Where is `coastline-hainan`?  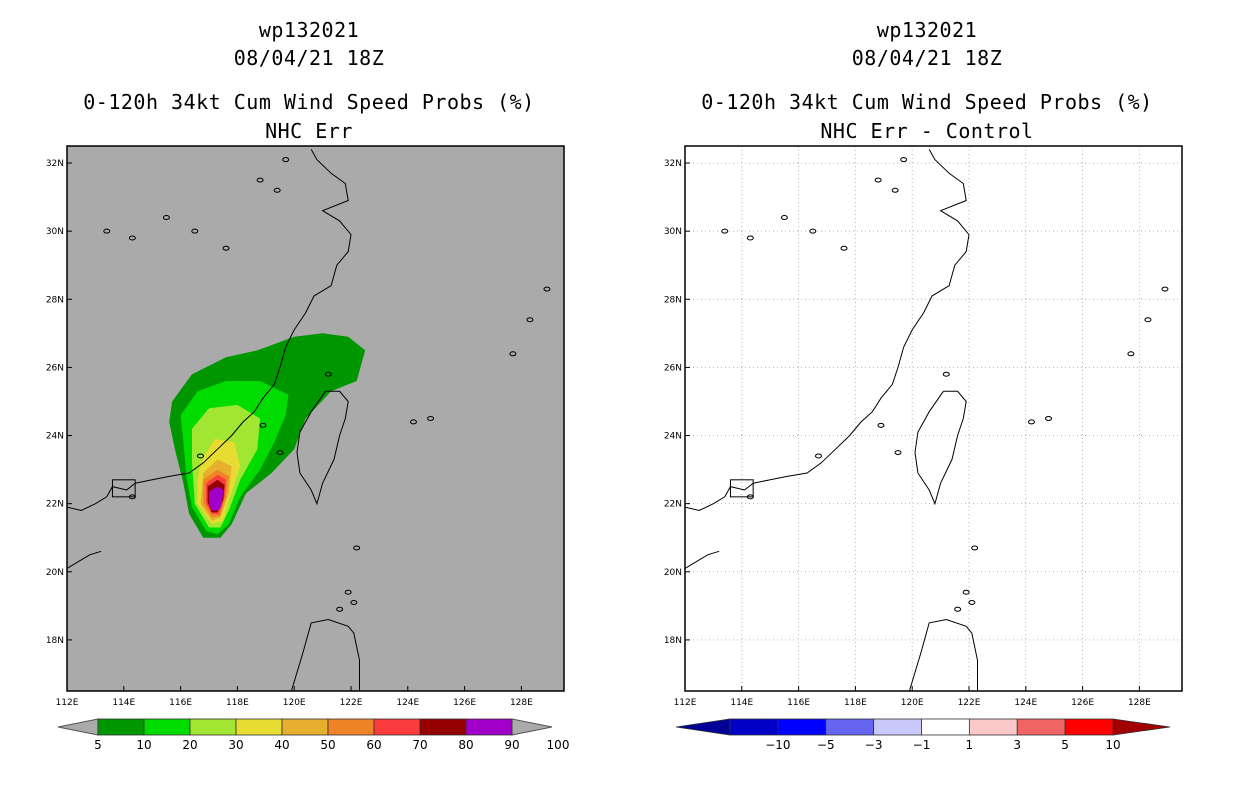
coastline-hainan is located at coordinates (702, 559).